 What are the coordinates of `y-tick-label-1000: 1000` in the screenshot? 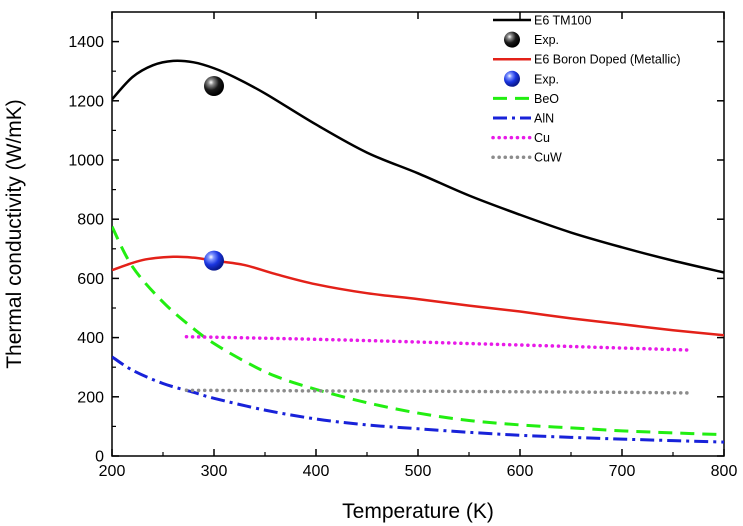 It's located at (86, 161).